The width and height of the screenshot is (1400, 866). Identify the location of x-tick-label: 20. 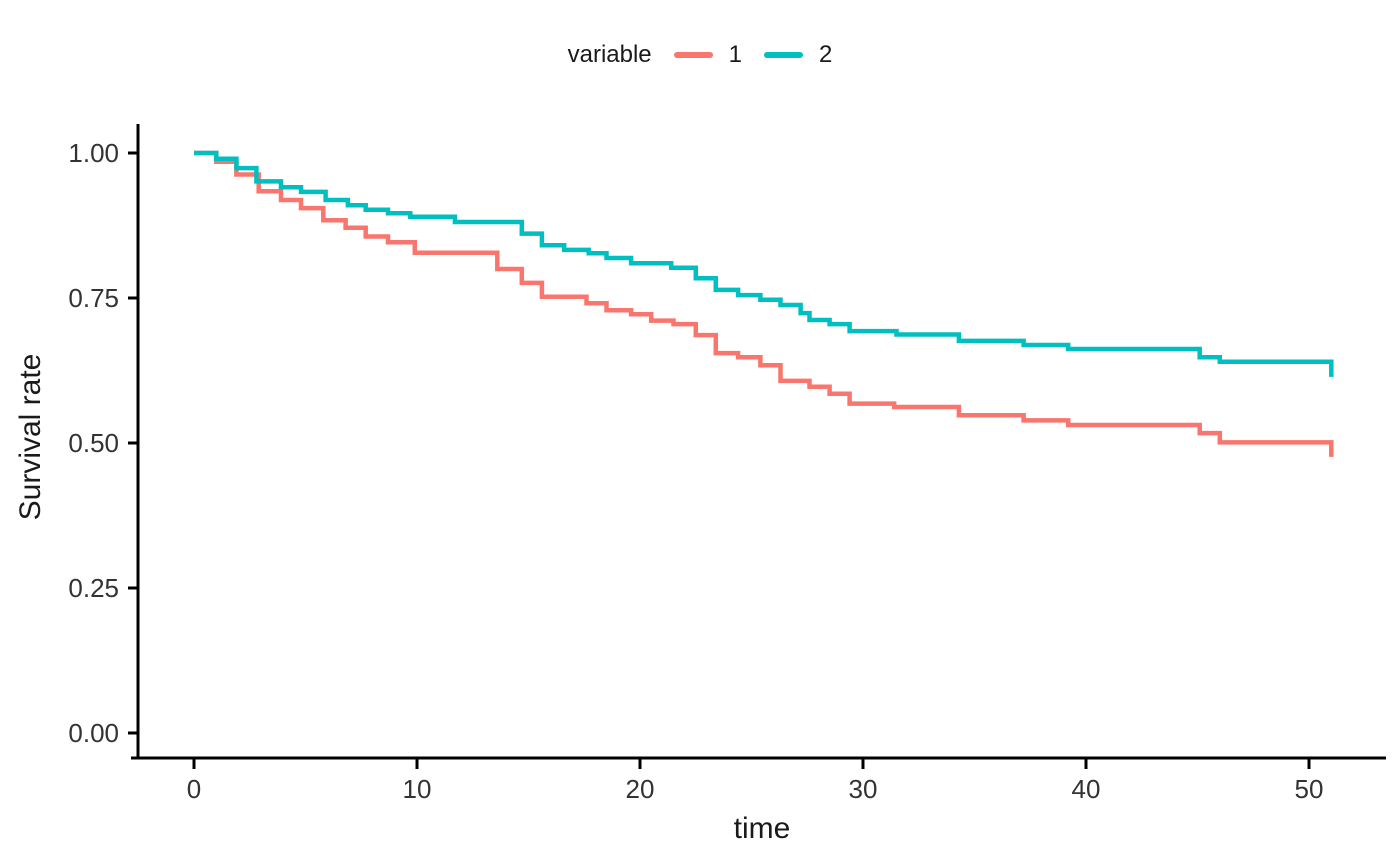
(640, 789).